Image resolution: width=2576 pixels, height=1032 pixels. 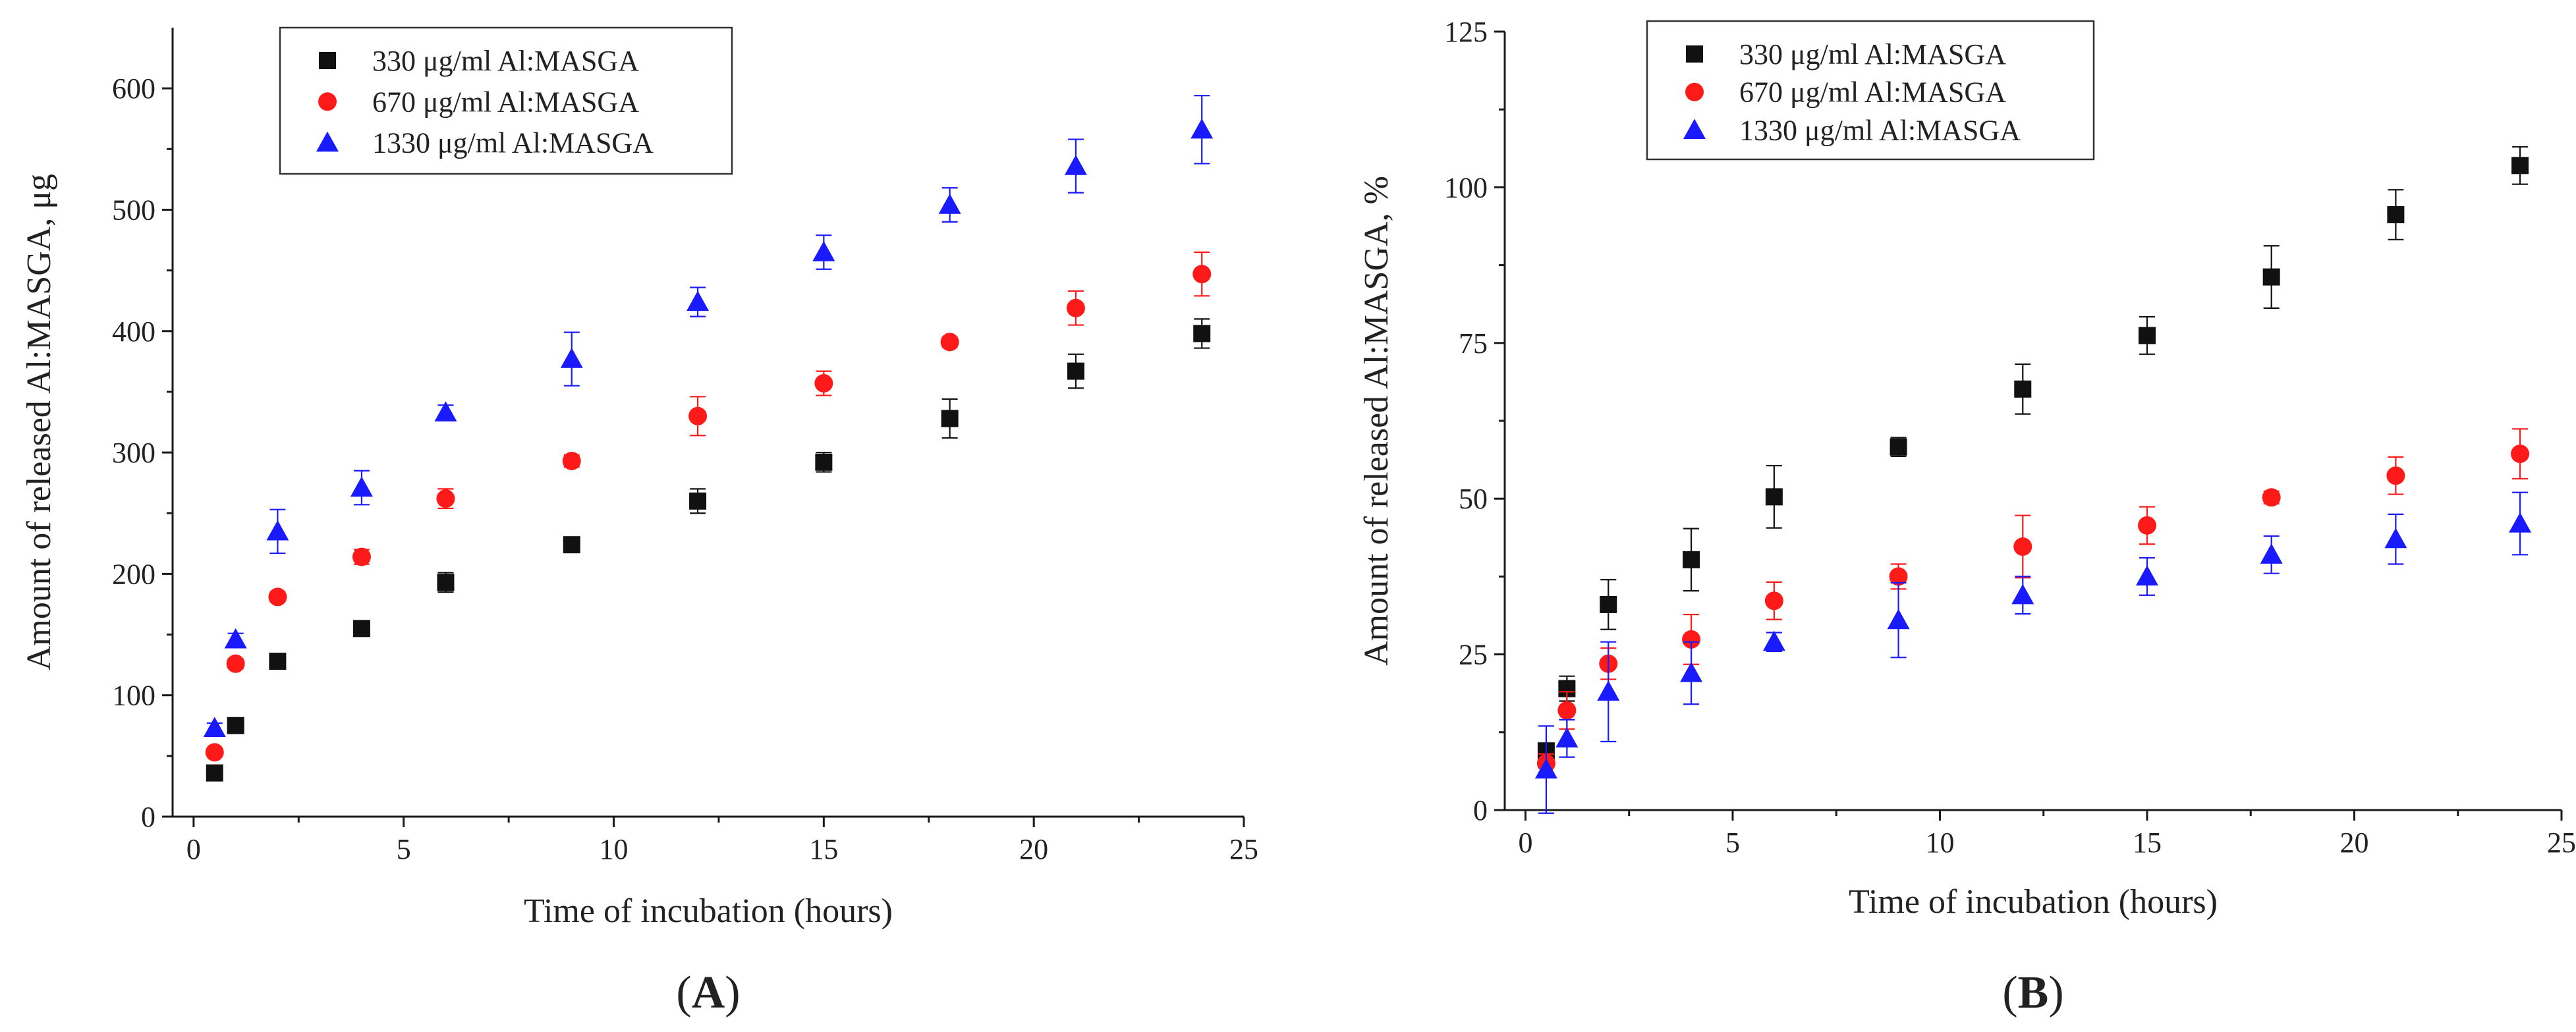 I want to click on panel-paren: ), so click(x=732, y=992).